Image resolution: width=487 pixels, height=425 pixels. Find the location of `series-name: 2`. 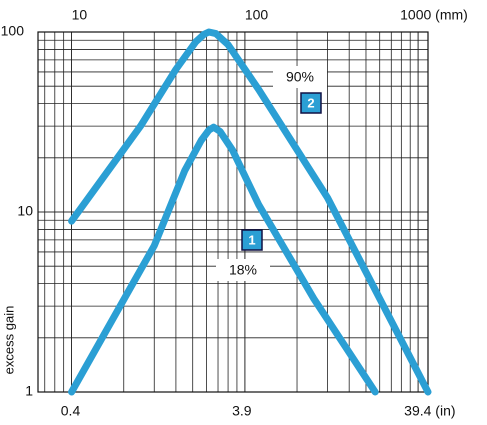

series-name: 2 is located at coordinates (310, 102).